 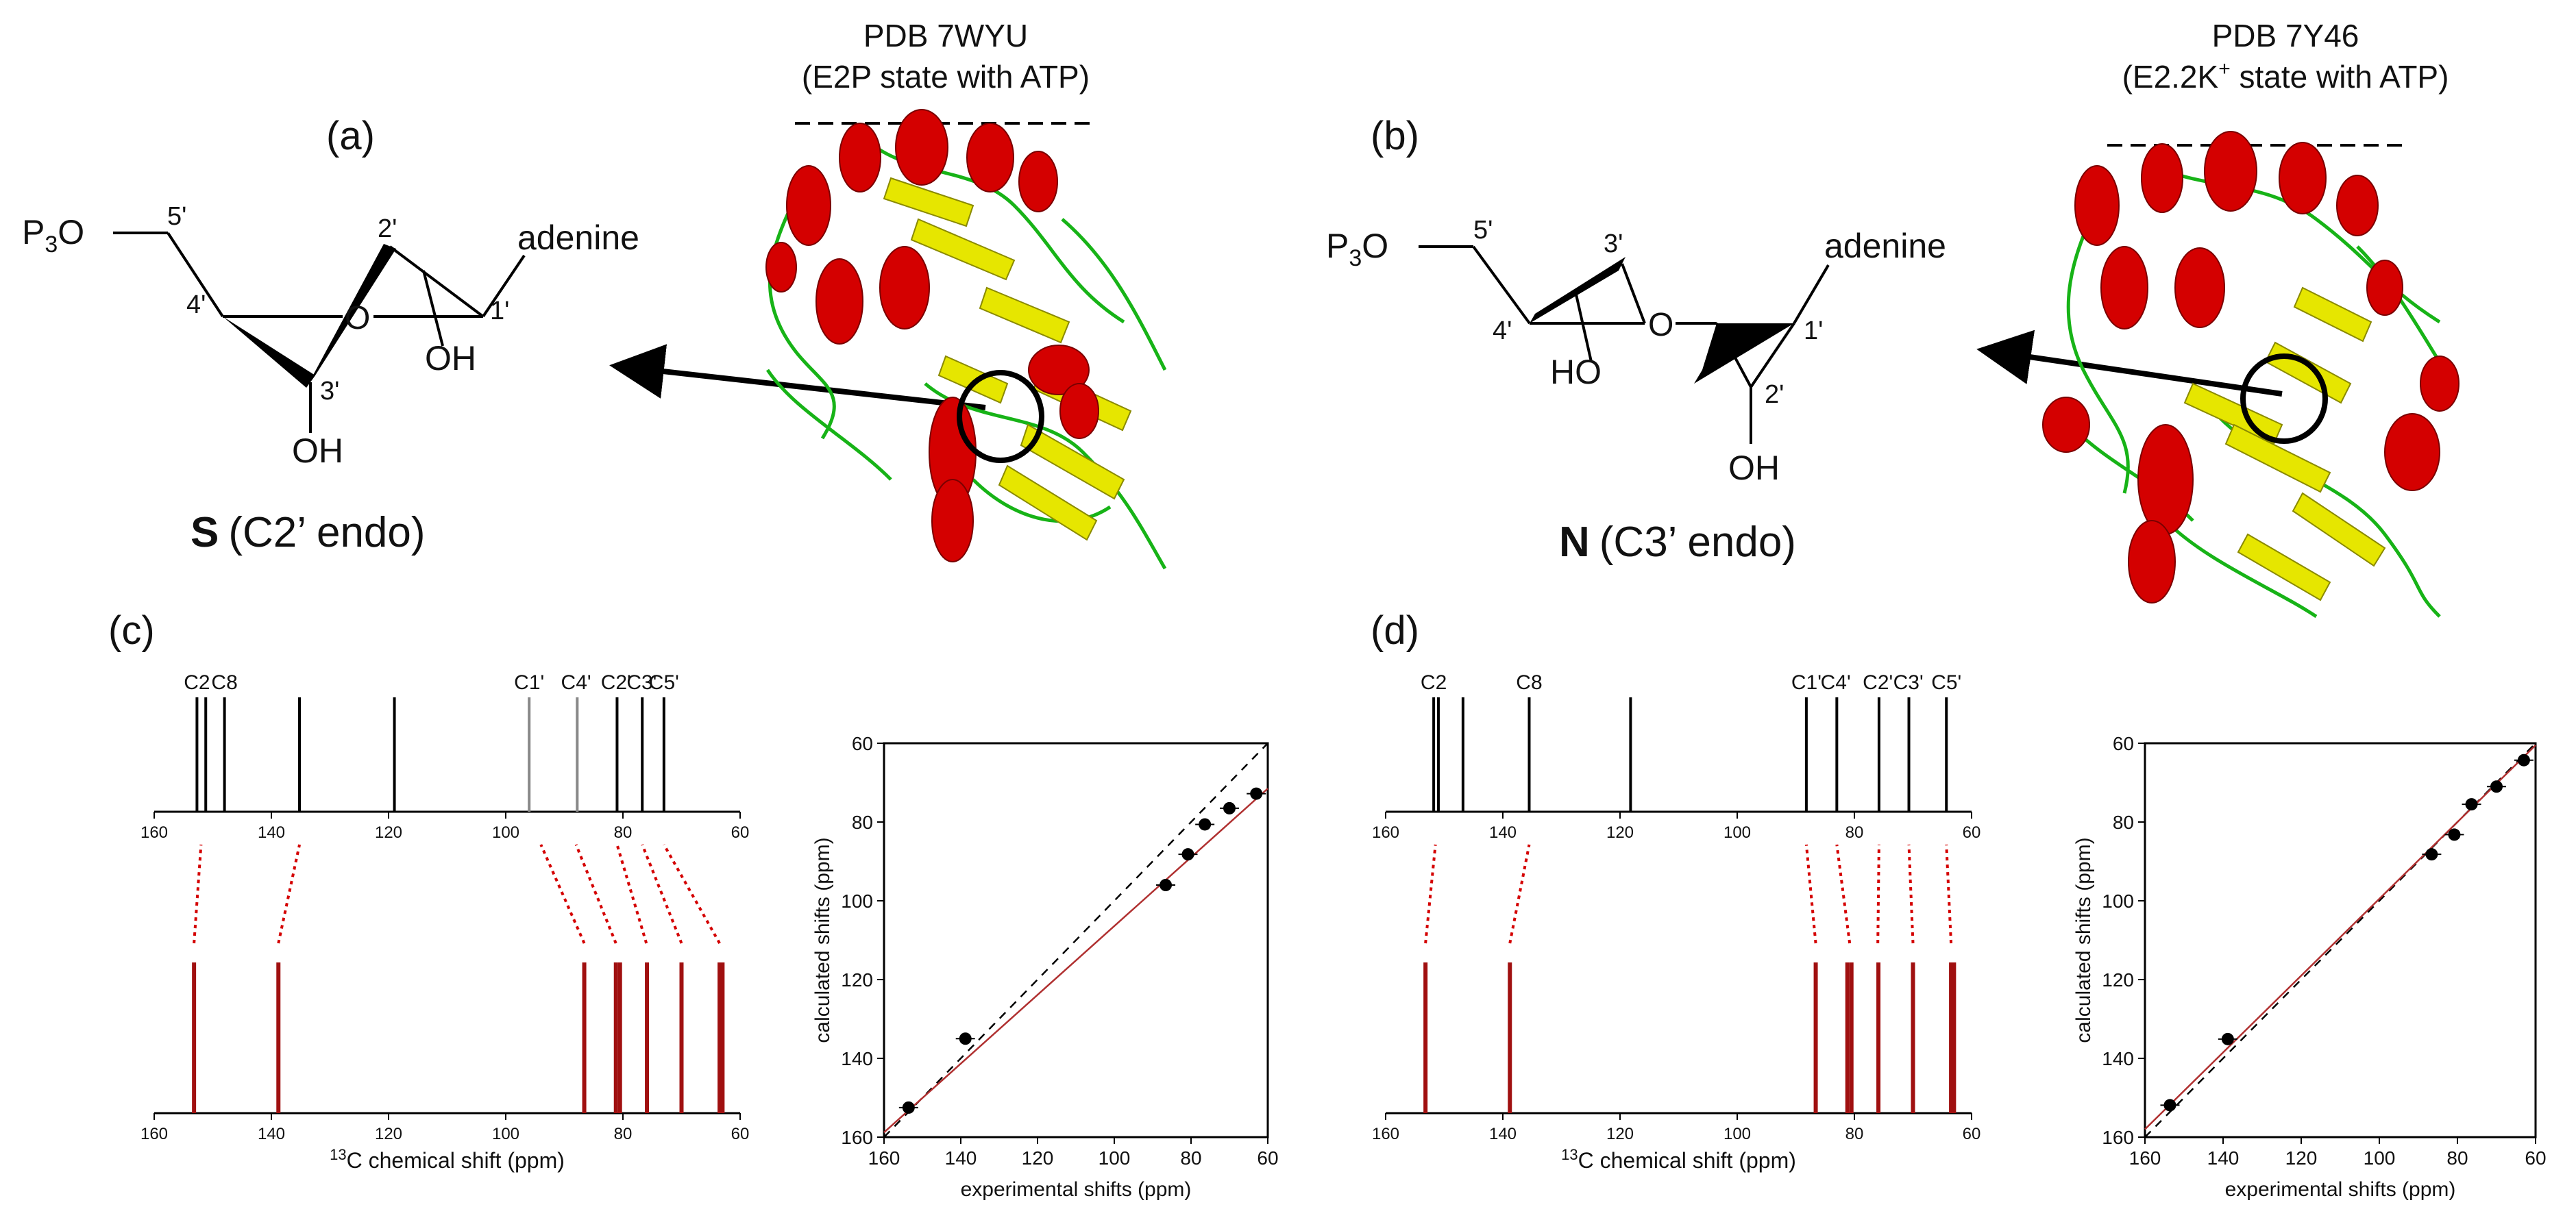 What do you see at coordinates (1661, 325) in the screenshot?
I see `ring-oxygen-b: O` at bounding box center [1661, 325].